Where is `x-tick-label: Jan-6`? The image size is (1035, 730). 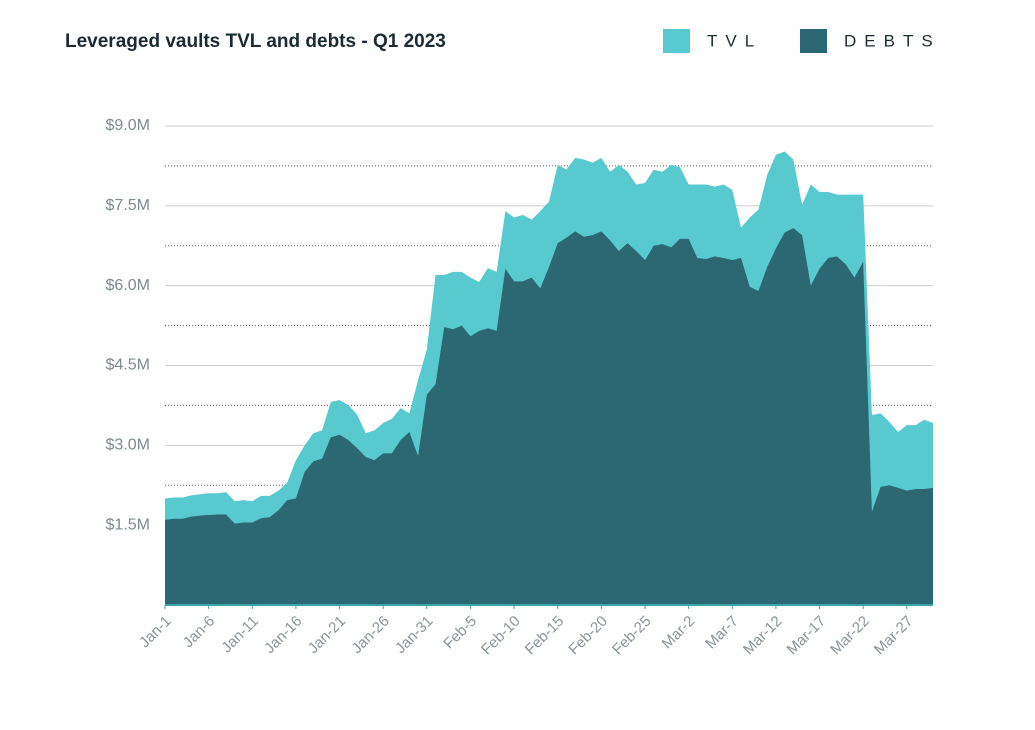 x-tick-label: Jan-6 is located at coordinates (199, 632).